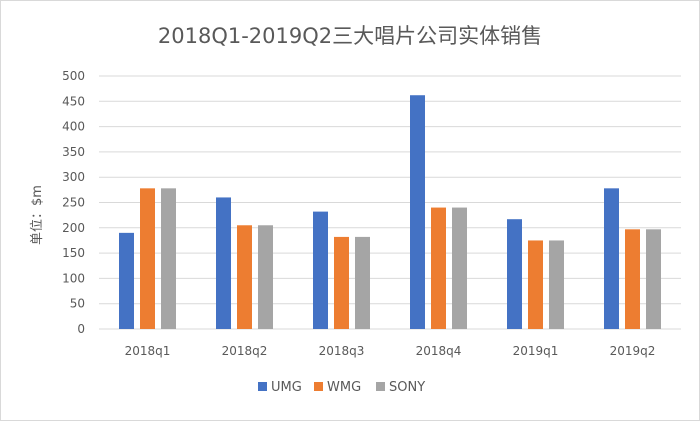  Describe the element at coordinates (459, 268) in the screenshot. I see `bar-sony-2018q4` at that location.